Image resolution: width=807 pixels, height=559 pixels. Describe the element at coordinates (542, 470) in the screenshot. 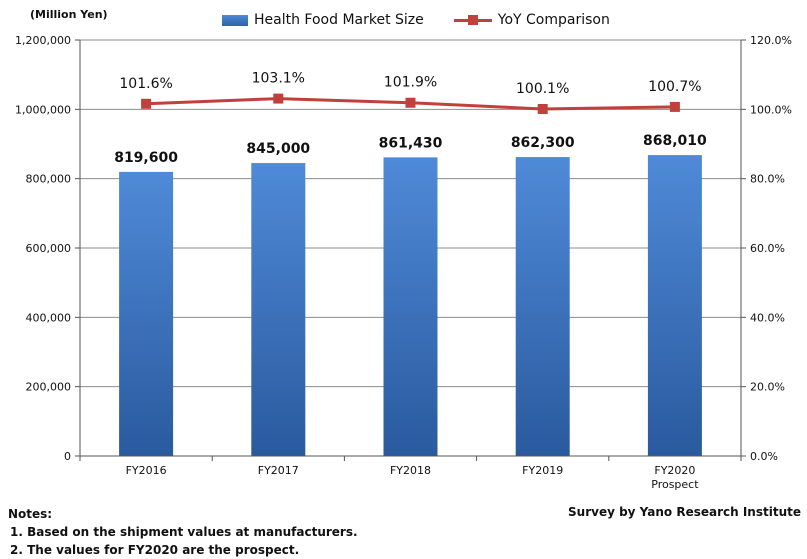

I see `x-tick-label: FY2019` at that location.